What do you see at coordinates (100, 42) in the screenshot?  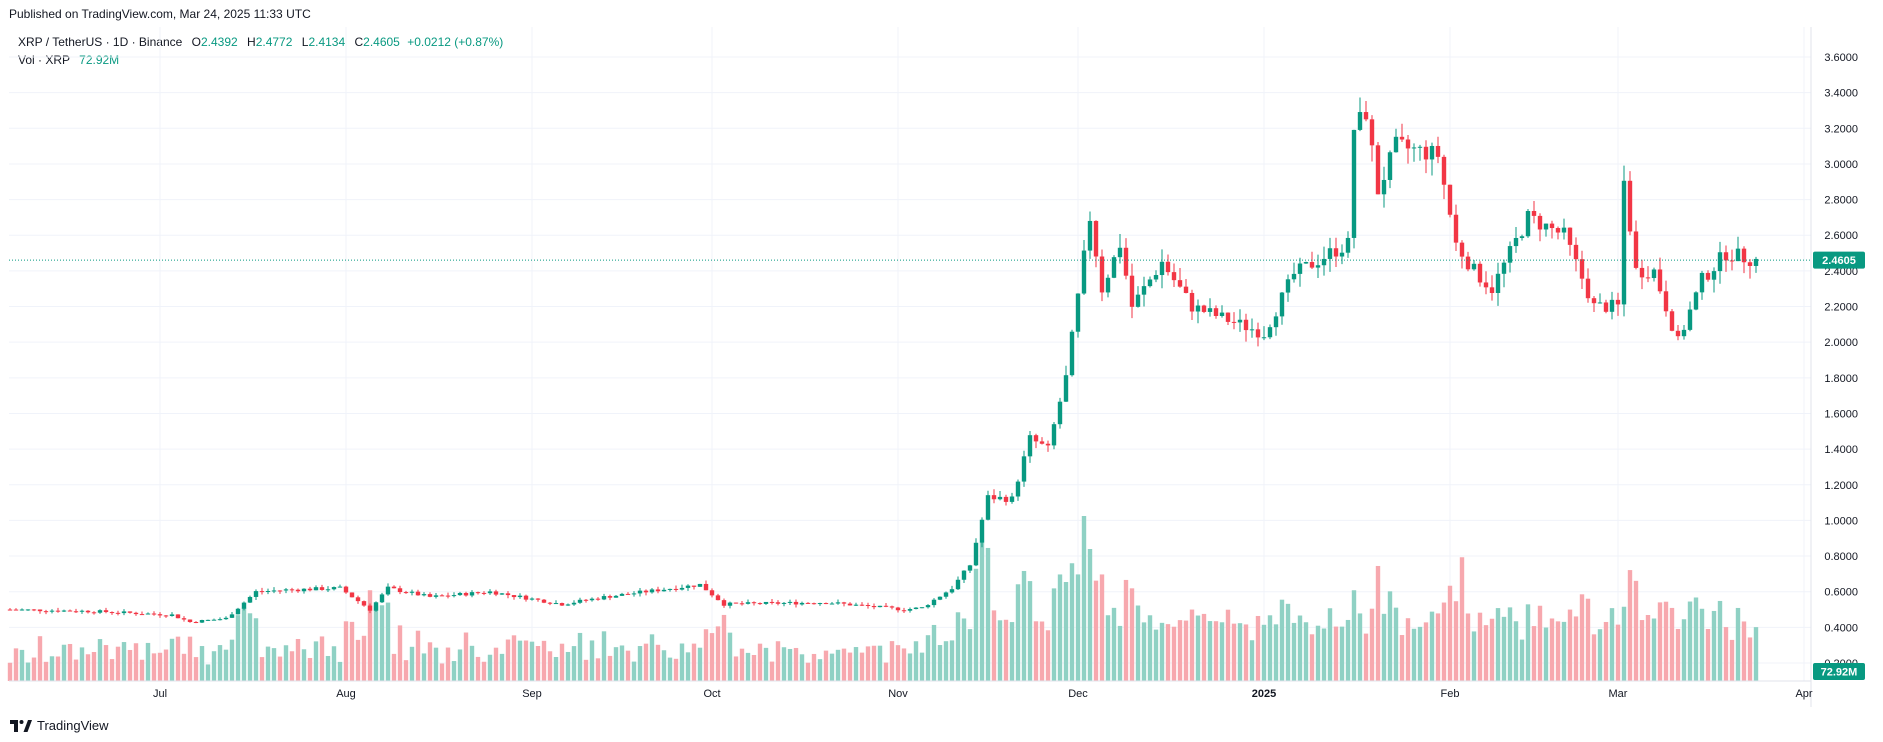 I see `symbol-title: XRP / TetherUS · 1D · Binance` at bounding box center [100, 42].